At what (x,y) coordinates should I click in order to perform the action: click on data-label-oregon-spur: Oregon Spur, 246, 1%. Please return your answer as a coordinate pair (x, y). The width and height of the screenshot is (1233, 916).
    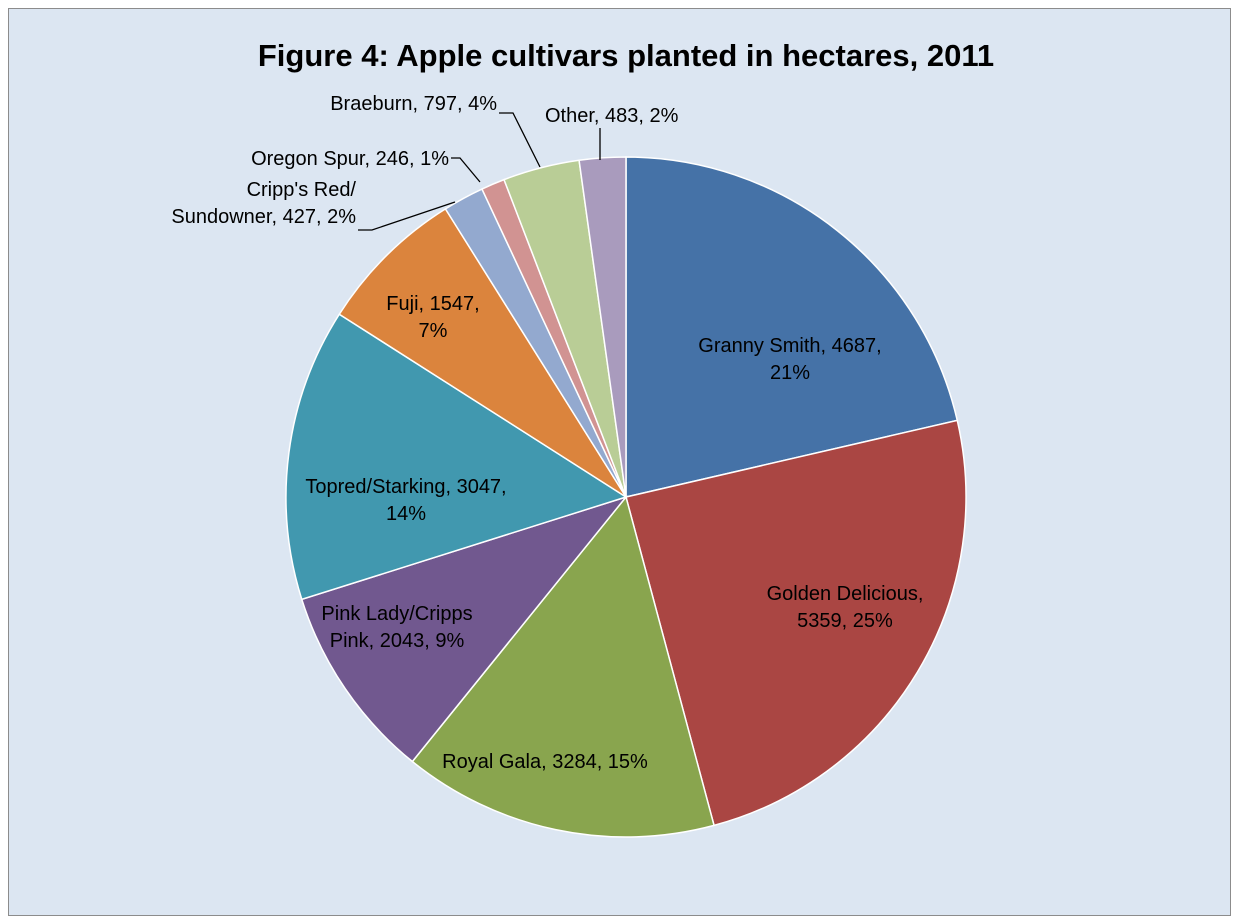
    Looking at the image, I should click on (350, 159).